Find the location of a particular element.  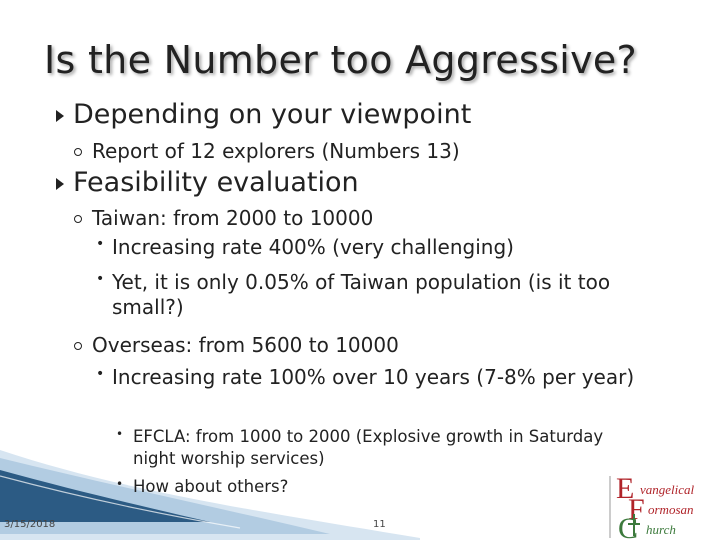

church-logo: E F C vangelical ormosan hurch is located at coordinates (652, 507).